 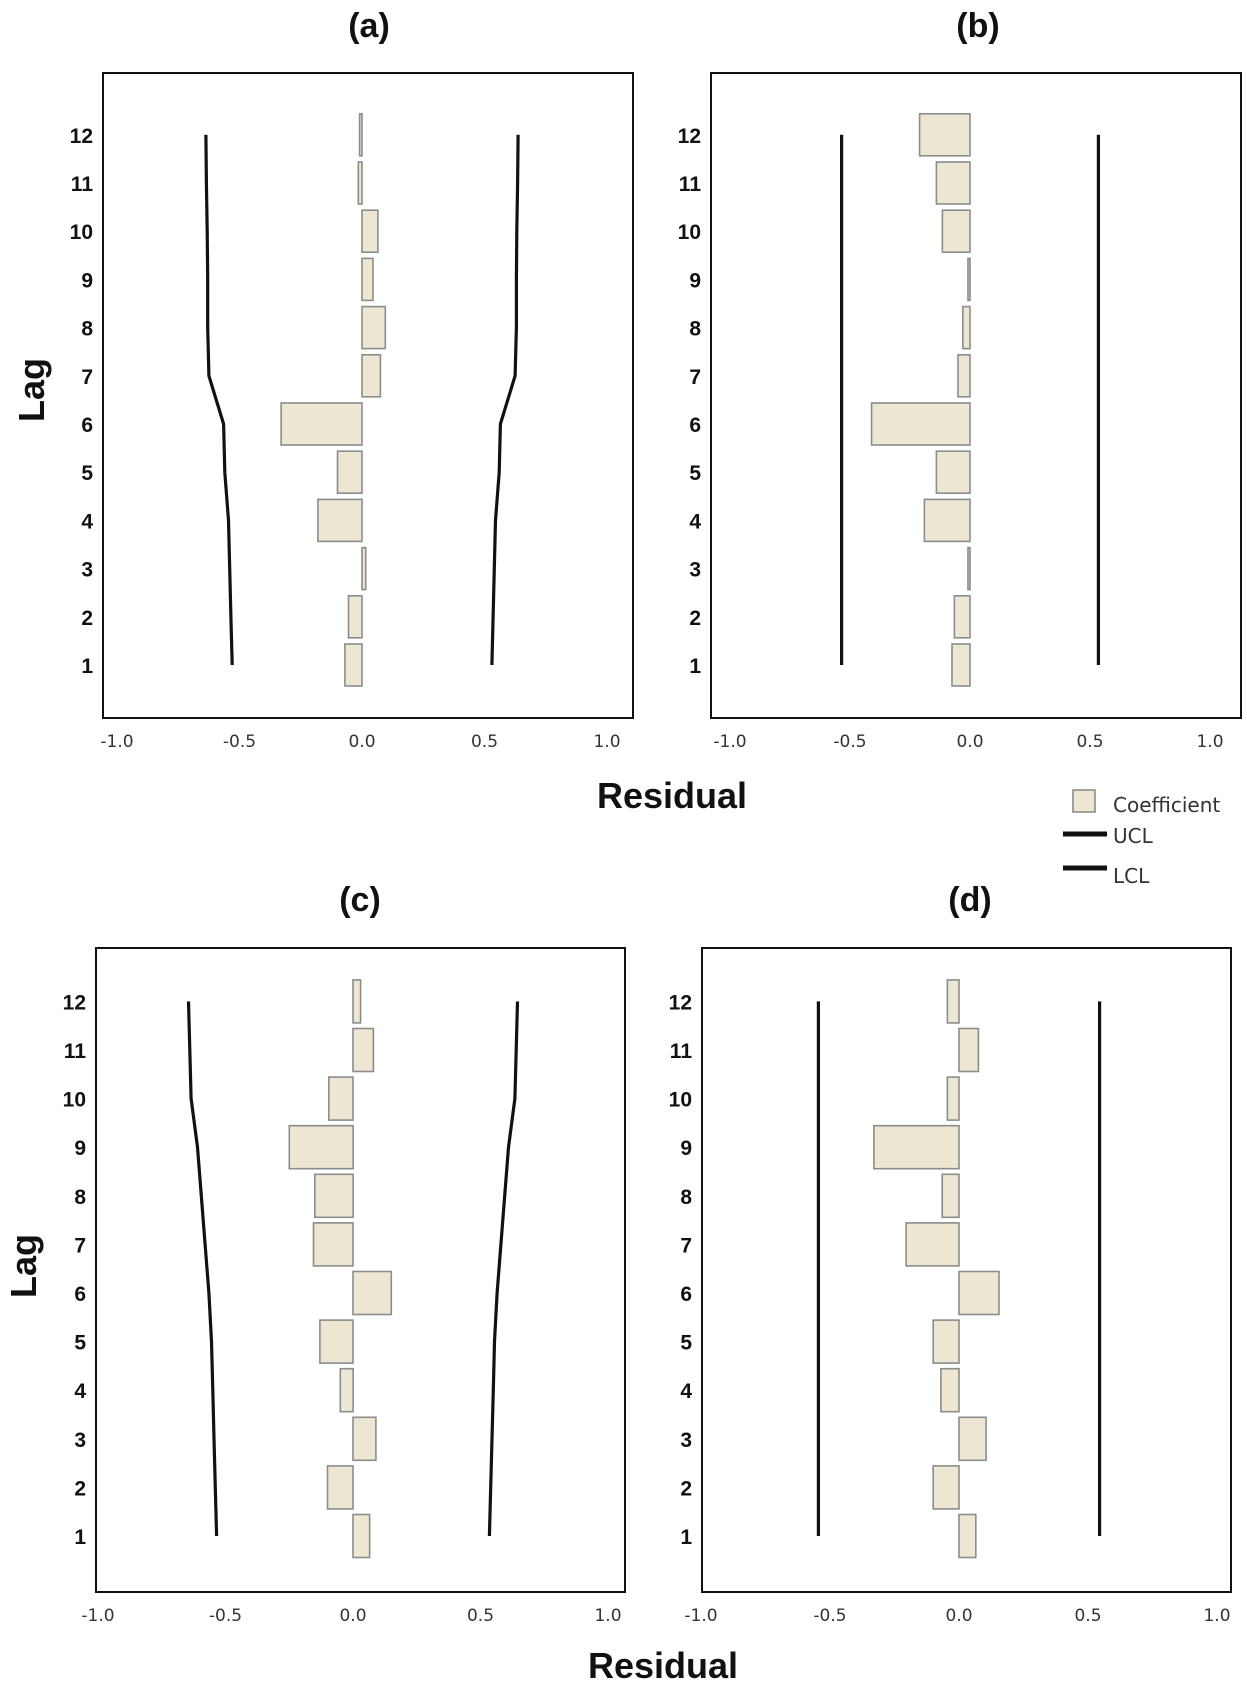 What do you see at coordinates (97, 1616) in the screenshot?
I see `panel-c-xtick-0: -1.0` at bounding box center [97, 1616].